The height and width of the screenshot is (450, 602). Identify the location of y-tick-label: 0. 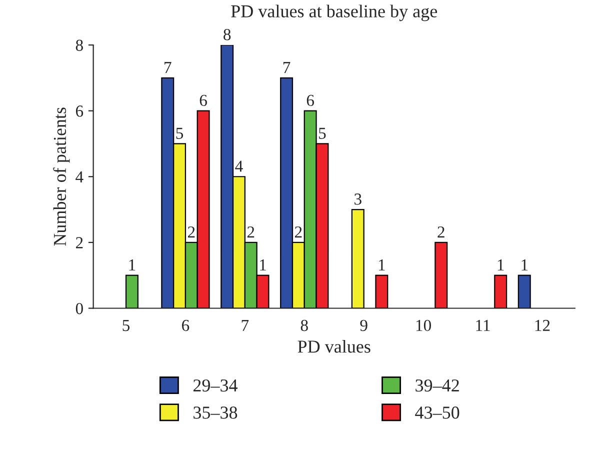
(79, 308).